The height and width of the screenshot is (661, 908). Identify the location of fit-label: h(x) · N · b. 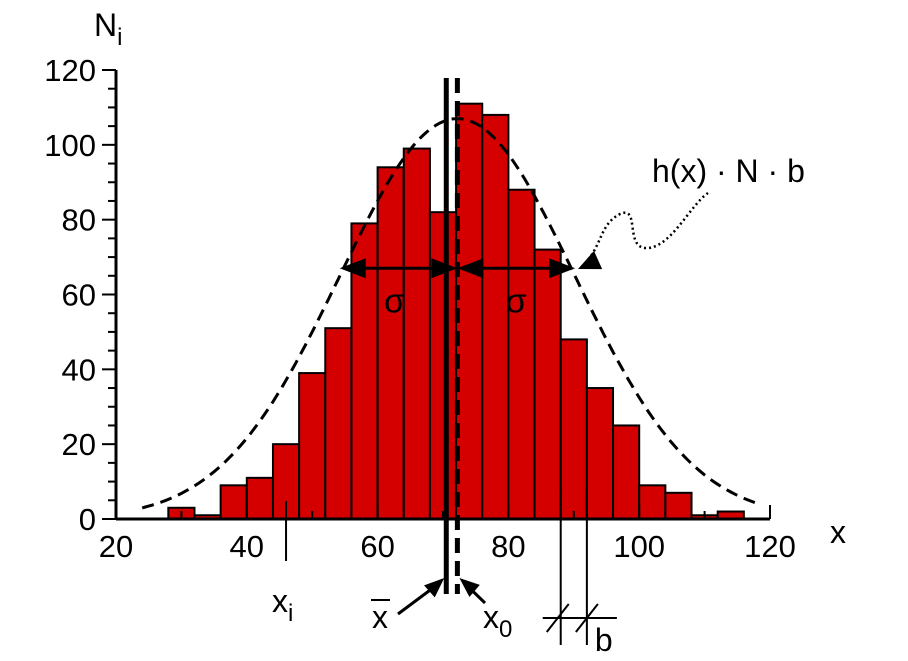
(728, 171).